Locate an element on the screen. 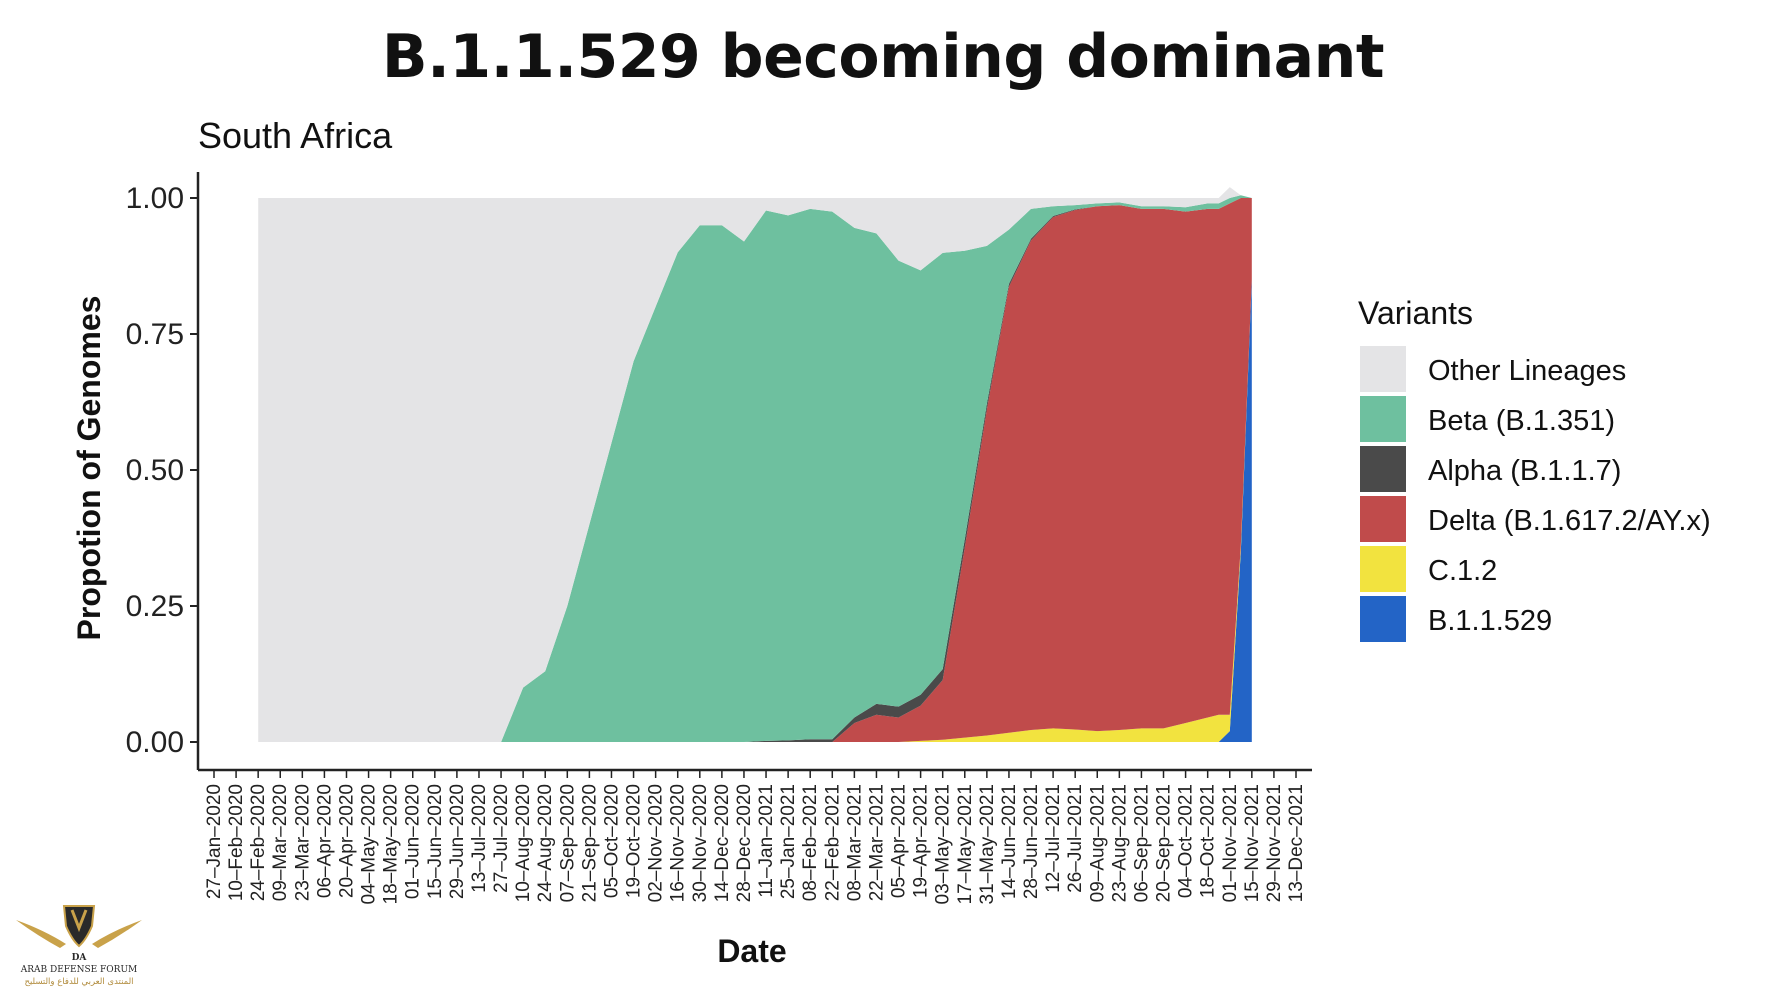 This screenshot has height=990, width=1766. x-tick-label: 27–Jan–2020 is located at coordinates (214, 841).